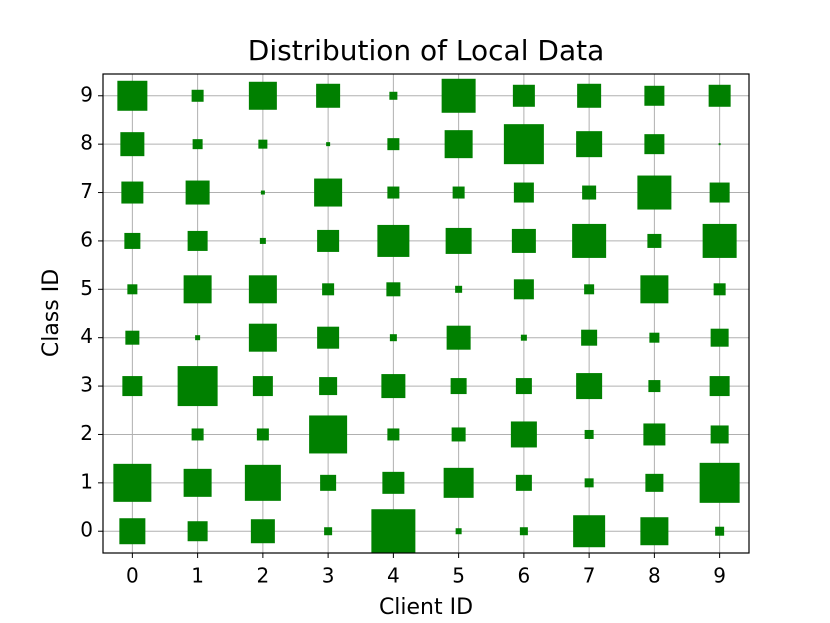 Image resolution: width=830 pixels, height=623 pixels. I want to click on y-tick-label: 3, so click(86, 385).